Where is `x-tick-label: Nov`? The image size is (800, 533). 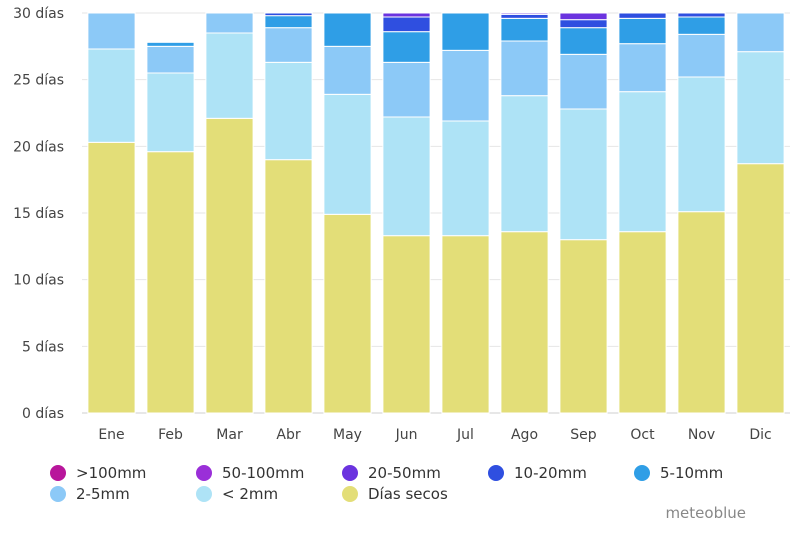
x-tick-label: Nov is located at coordinates (701, 435).